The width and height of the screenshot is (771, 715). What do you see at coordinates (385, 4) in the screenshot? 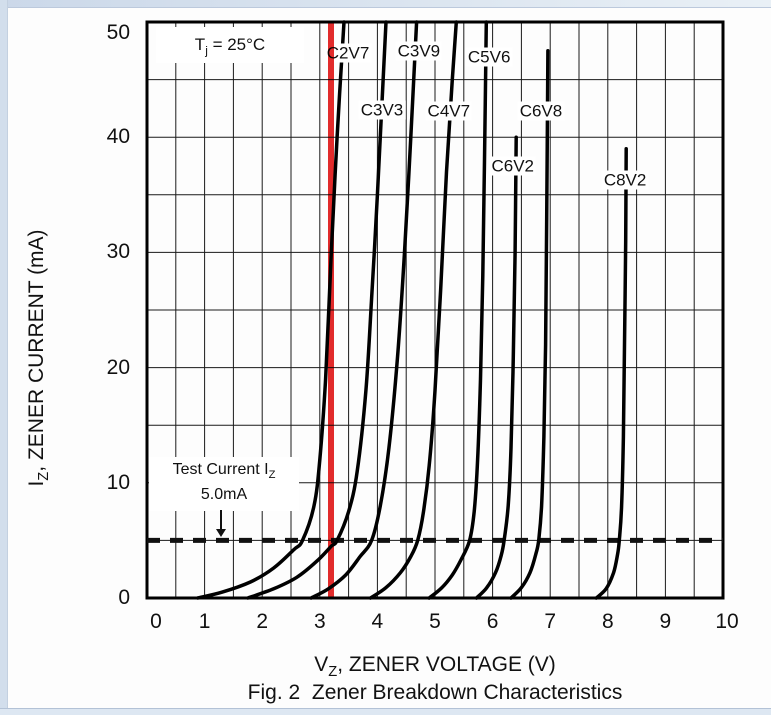
I see `page-edge-top` at bounding box center [385, 4].